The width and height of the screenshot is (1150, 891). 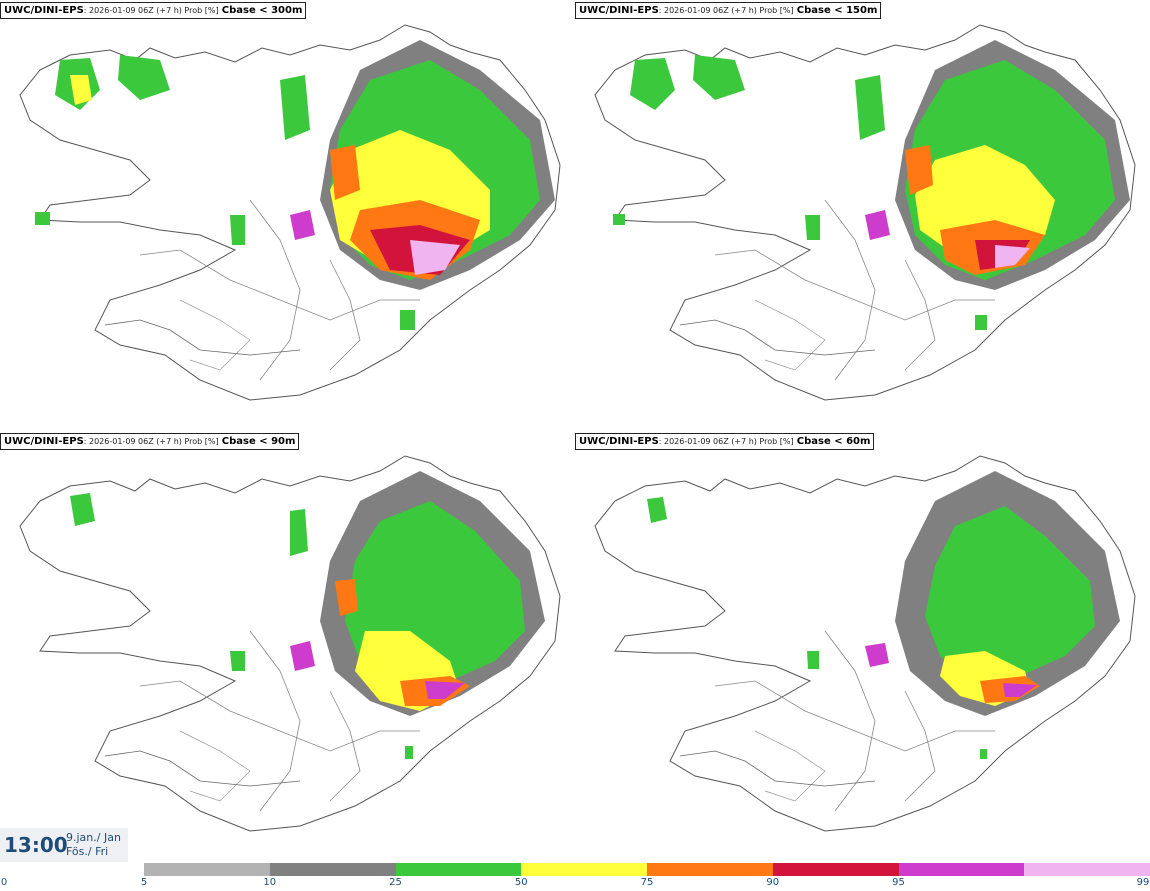 What do you see at coordinates (575, 884) in the screenshot?
I see `colorbar-ticks: 0 5 10 25 50 75 90 95 99` at bounding box center [575, 884].